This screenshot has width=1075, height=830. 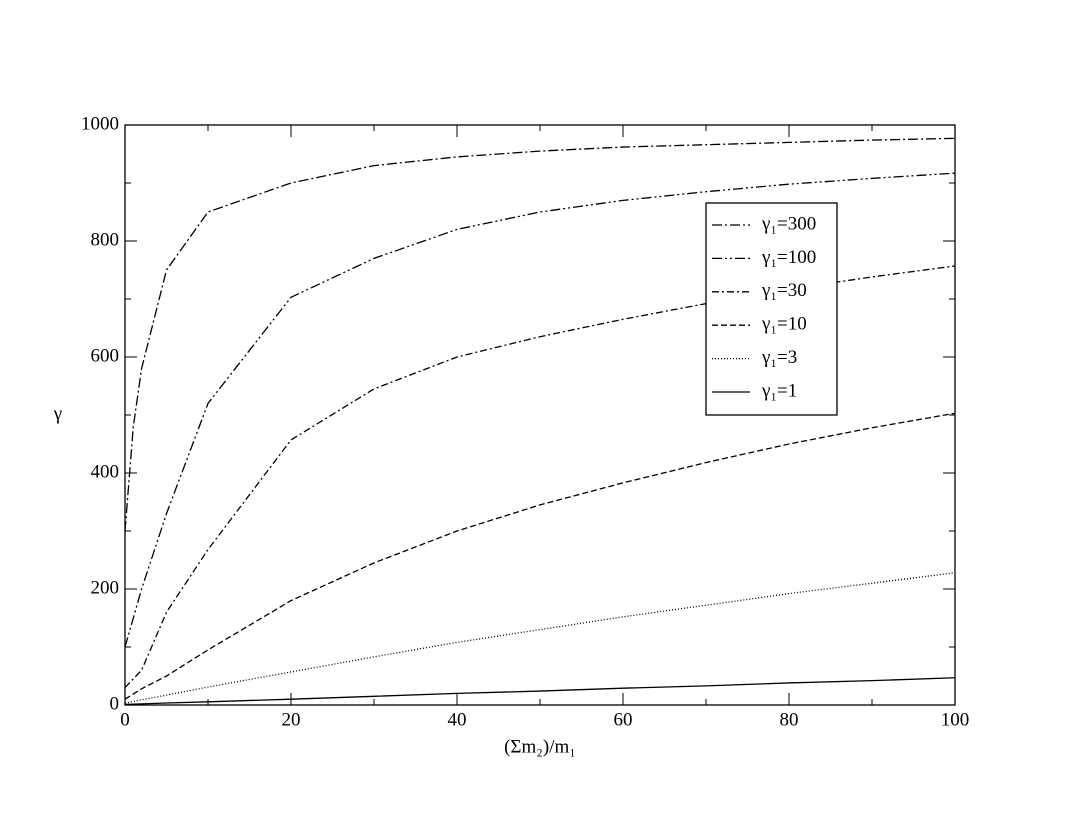 I want to click on y-tick-label: 1000, so click(x=100, y=123).